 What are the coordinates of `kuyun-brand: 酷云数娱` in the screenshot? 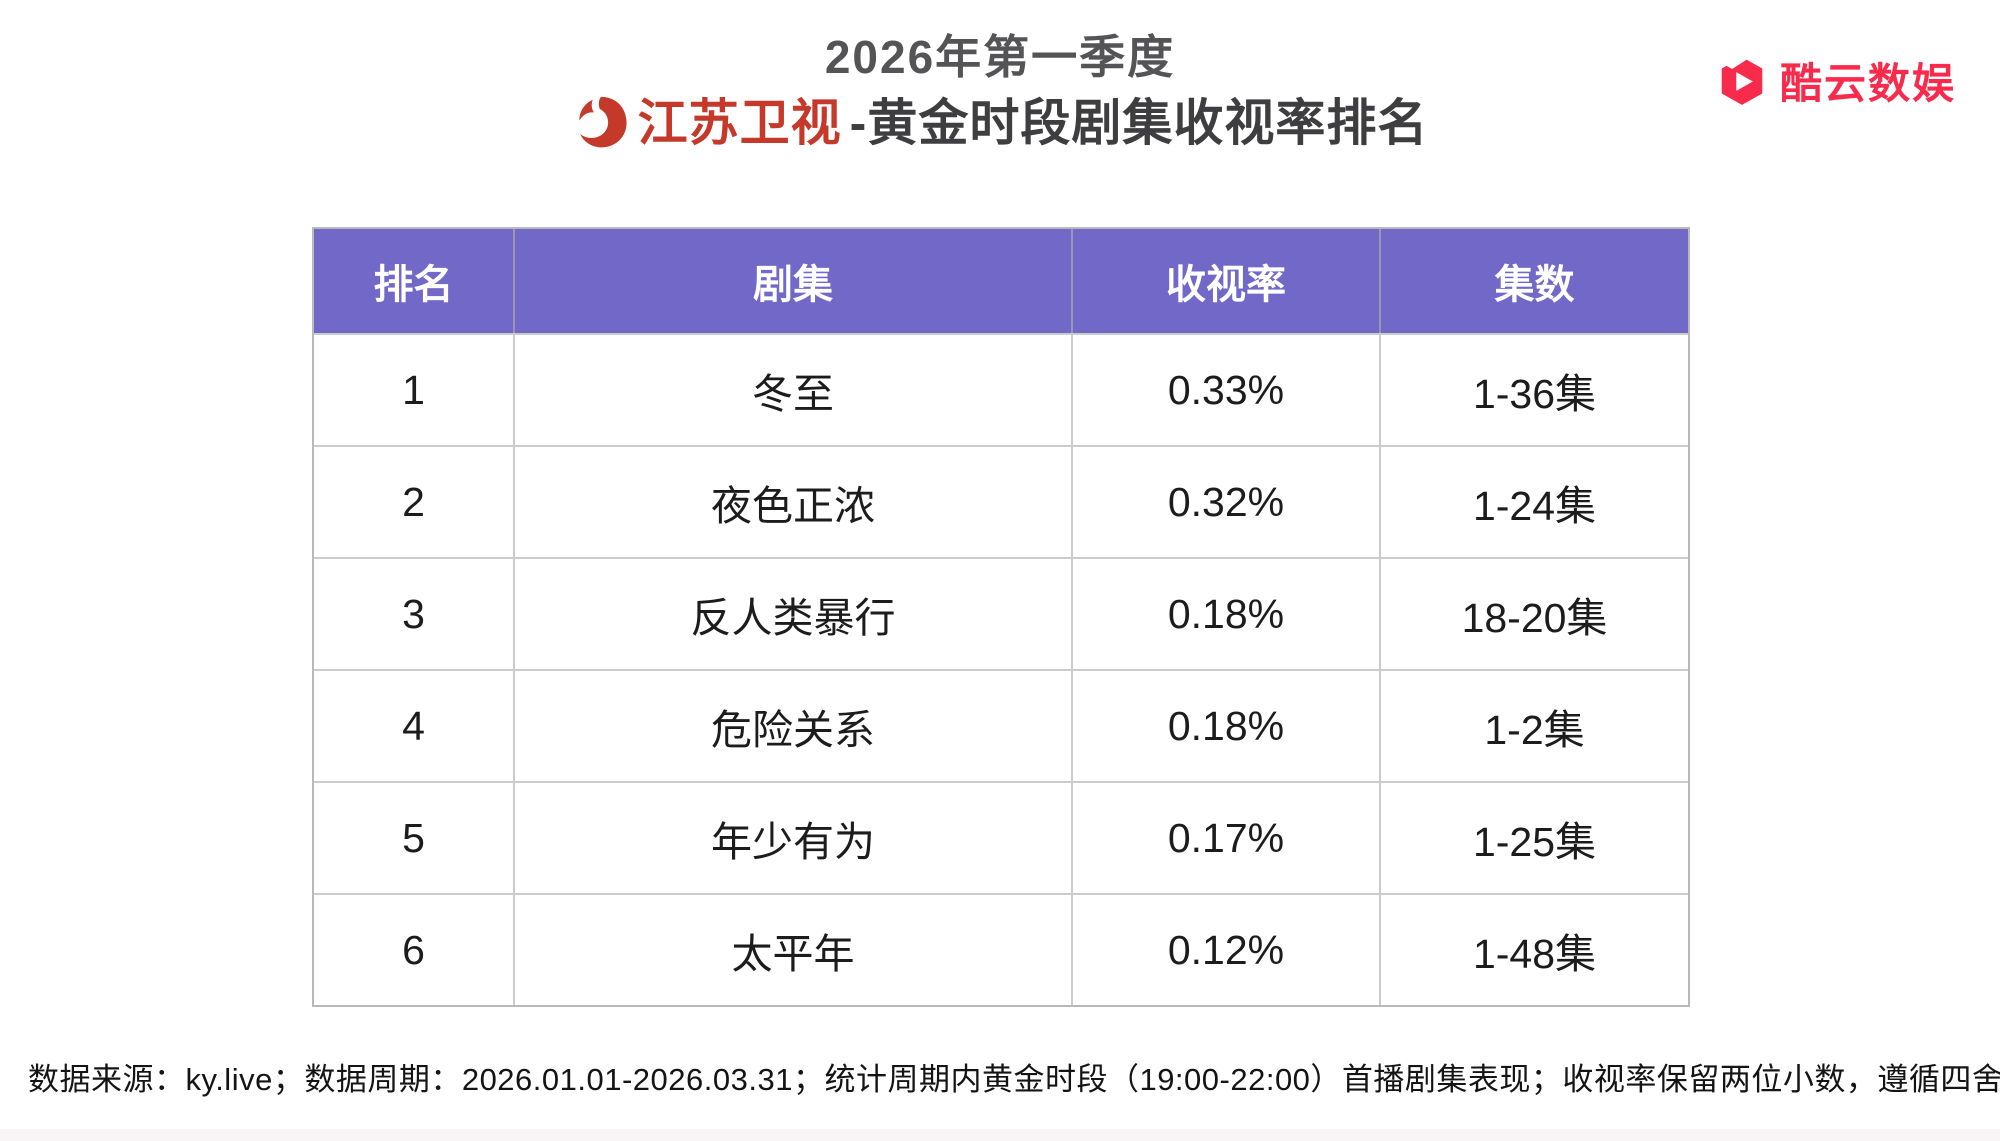 It's located at (1836, 80).